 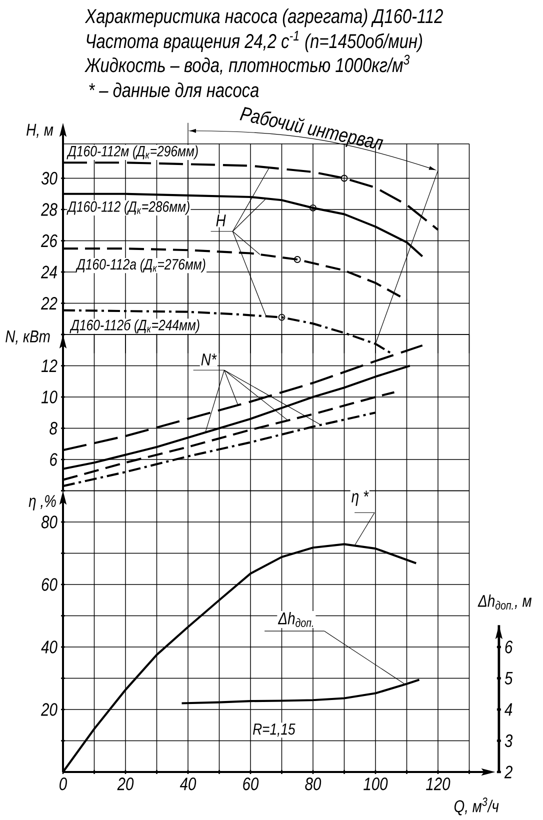 I want to click on x-tick-label: 40, so click(x=188, y=784).